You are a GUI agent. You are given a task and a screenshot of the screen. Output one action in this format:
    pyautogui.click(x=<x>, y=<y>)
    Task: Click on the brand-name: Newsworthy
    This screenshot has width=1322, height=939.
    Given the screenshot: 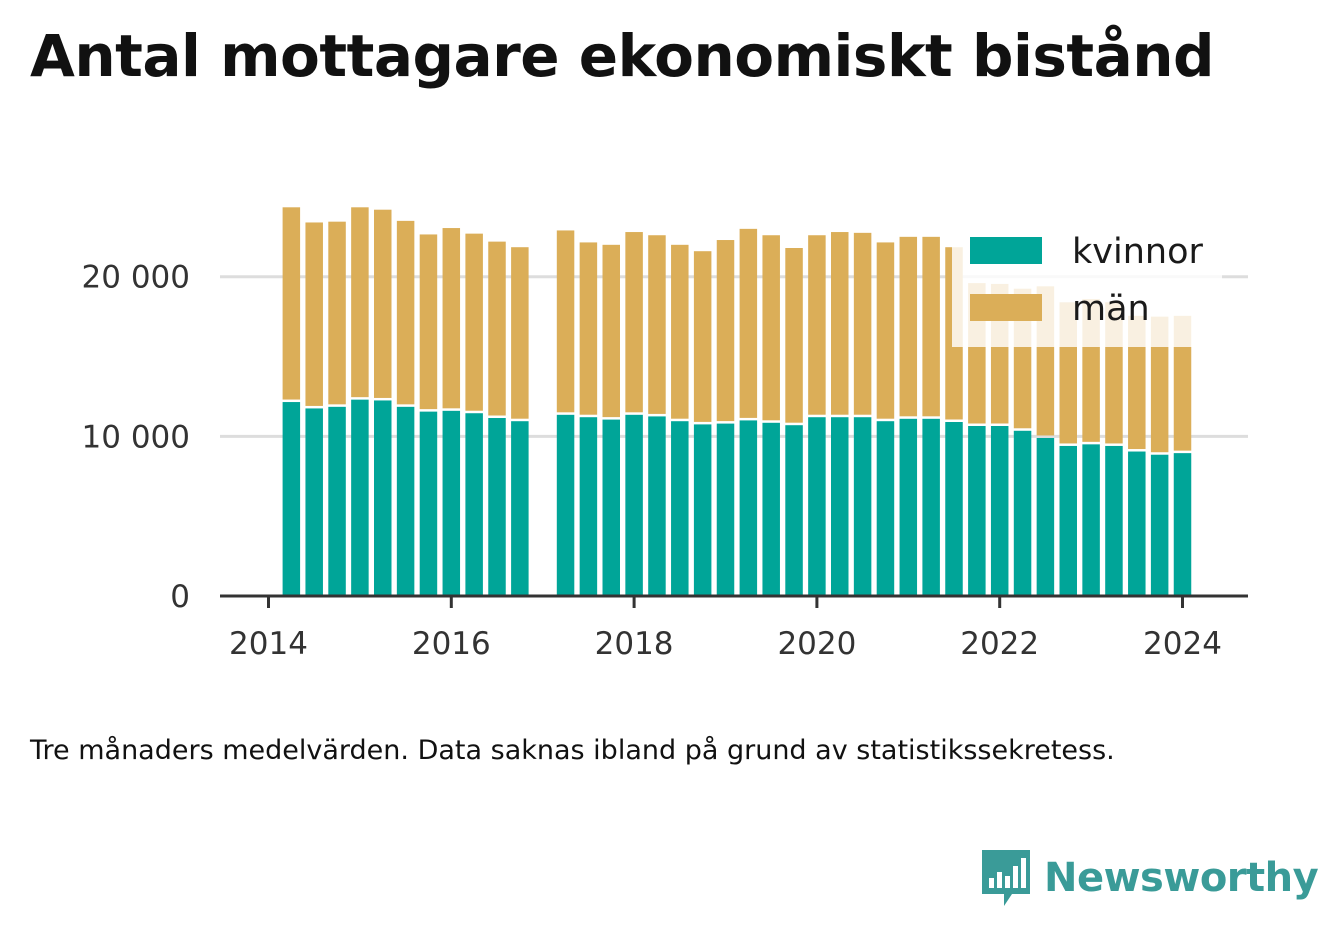 What is the action you would take?
    pyautogui.click(x=1181, y=878)
    